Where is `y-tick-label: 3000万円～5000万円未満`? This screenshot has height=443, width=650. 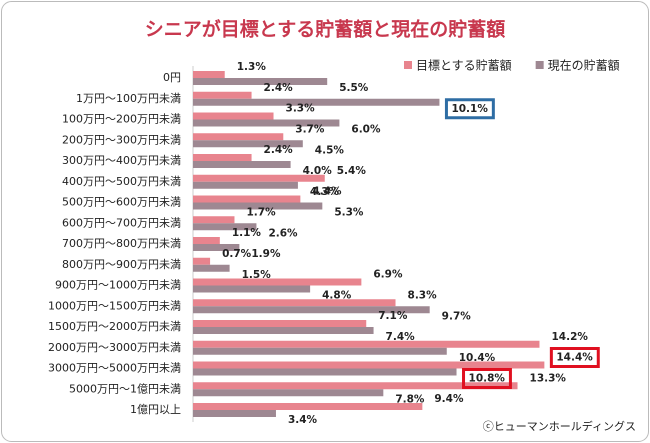 y-tick-label: 3000万円～5000万円未満 is located at coordinates (114, 368).